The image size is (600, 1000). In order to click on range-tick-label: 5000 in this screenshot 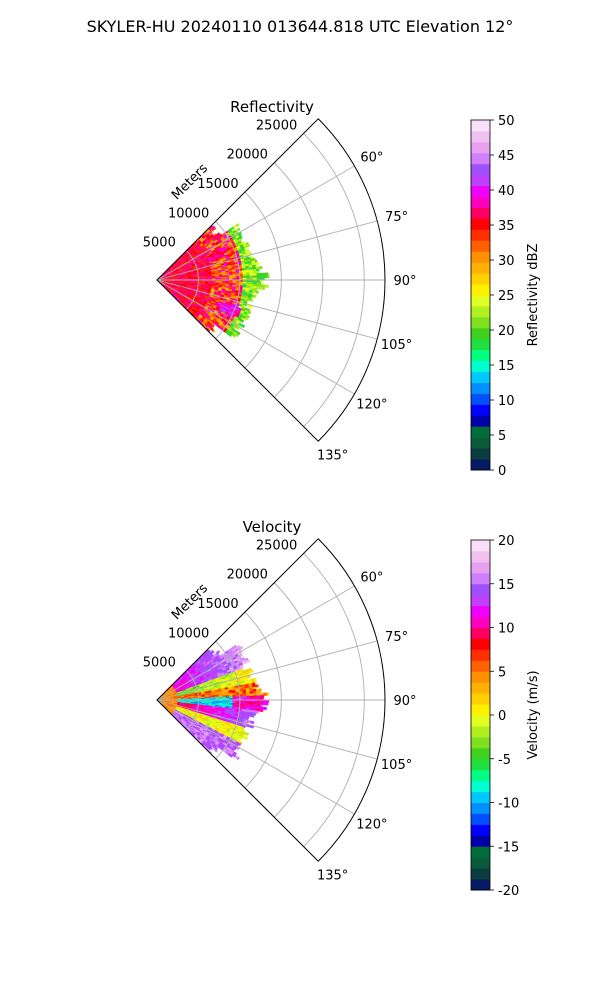, I will do `click(159, 243)`.